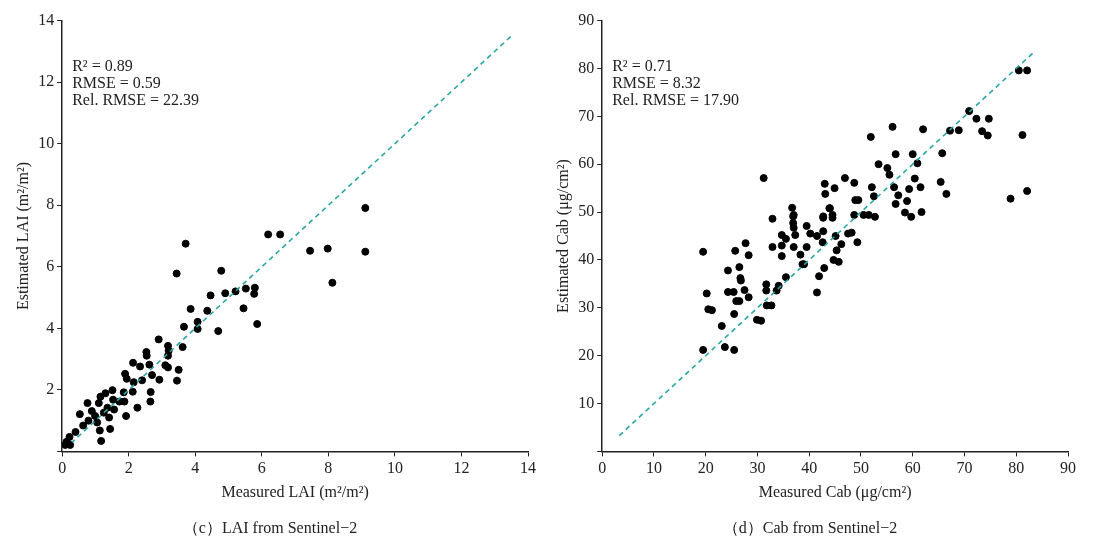 The width and height of the screenshot is (1096, 546). What do you see at coordinates (912, 468) in the screenshot?
I see `x-tick-label: 60` at bounding box center [912, 468].